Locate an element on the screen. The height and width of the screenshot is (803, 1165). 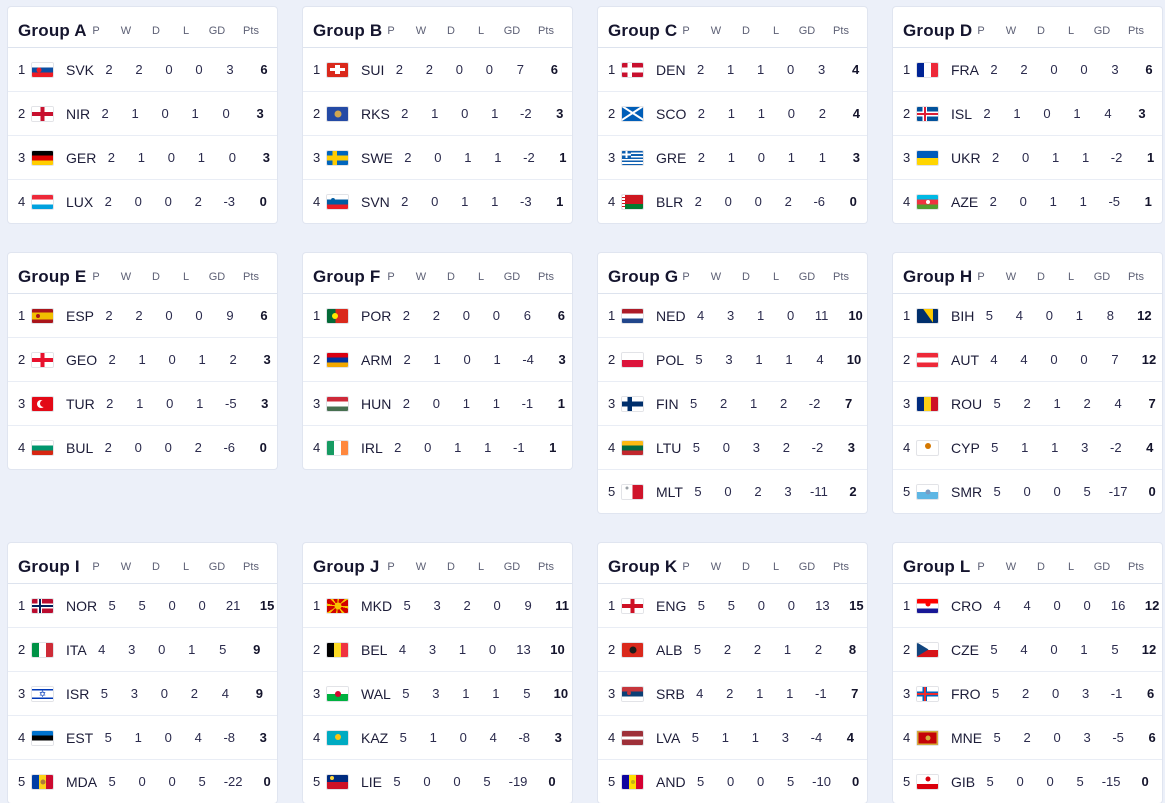
team-row-mkd: 1 MKD 5 3 2 0 9 11 is located at coordinates (437, 605).